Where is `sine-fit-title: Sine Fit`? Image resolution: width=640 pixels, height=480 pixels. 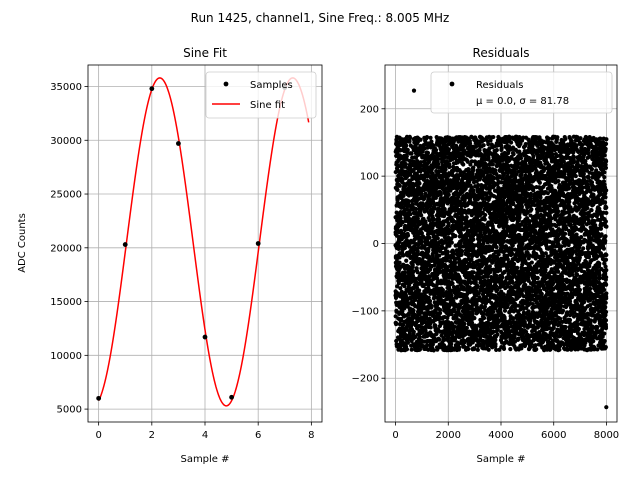 sine-fit-title: Sine Fit is located at coordinates (205, 53).